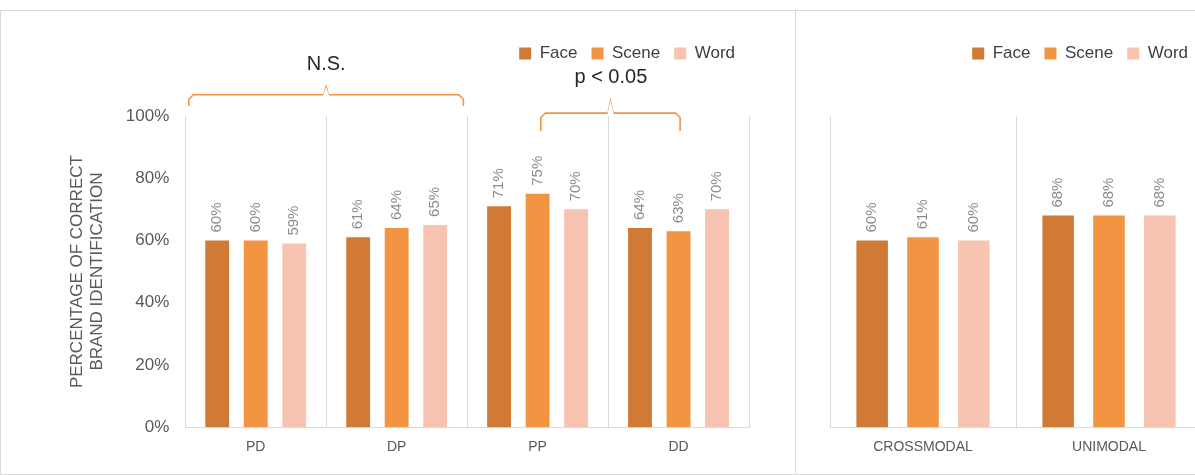 The width and height of the screenshot is (1195, 475). I want to click on x-tick-label: PP, so click(537, 446).